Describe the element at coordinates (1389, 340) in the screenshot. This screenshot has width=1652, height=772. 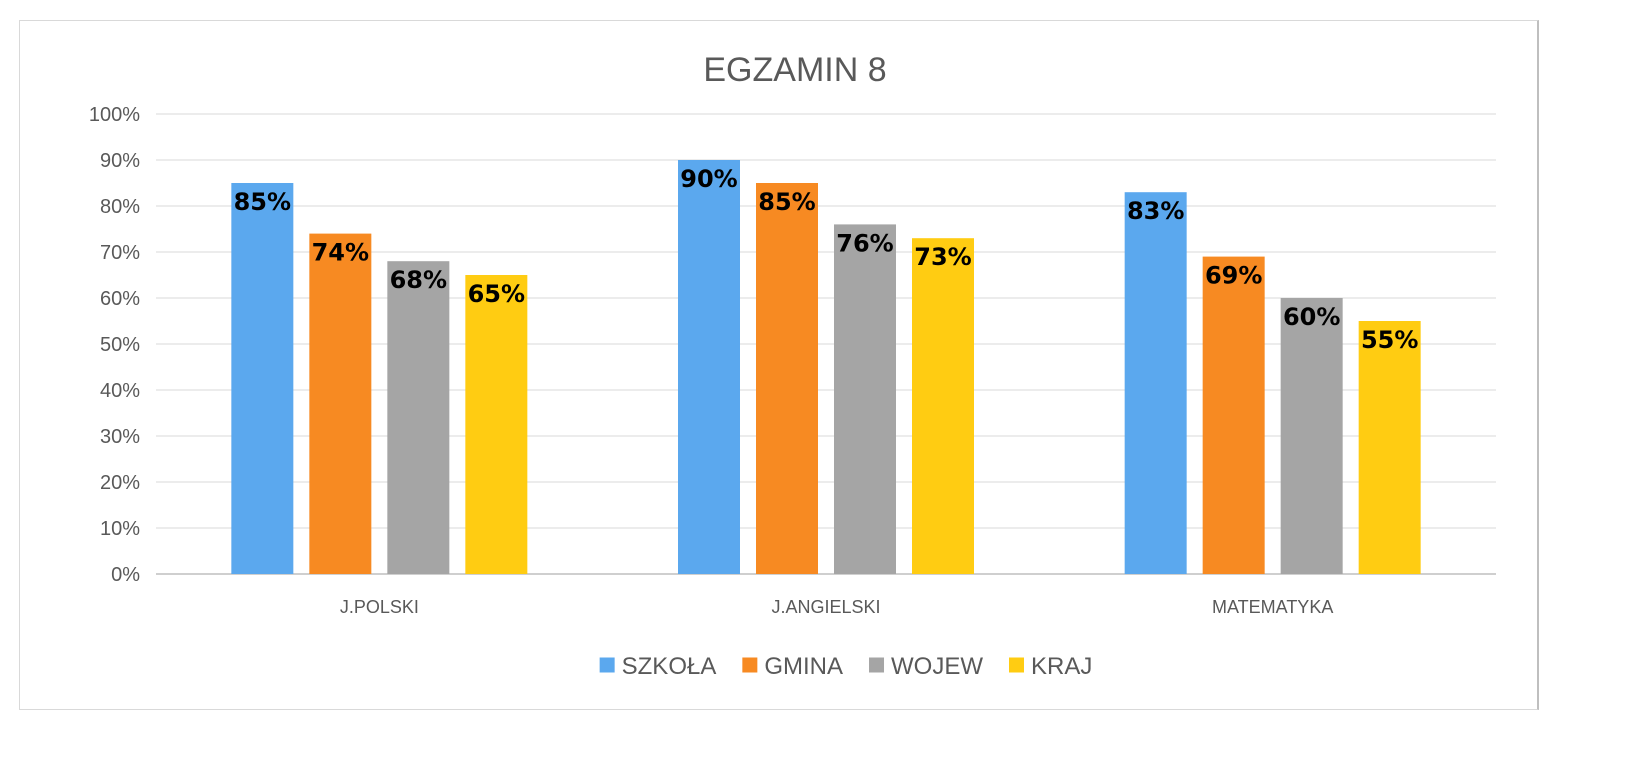
I see `data-label: 55%` at that location.